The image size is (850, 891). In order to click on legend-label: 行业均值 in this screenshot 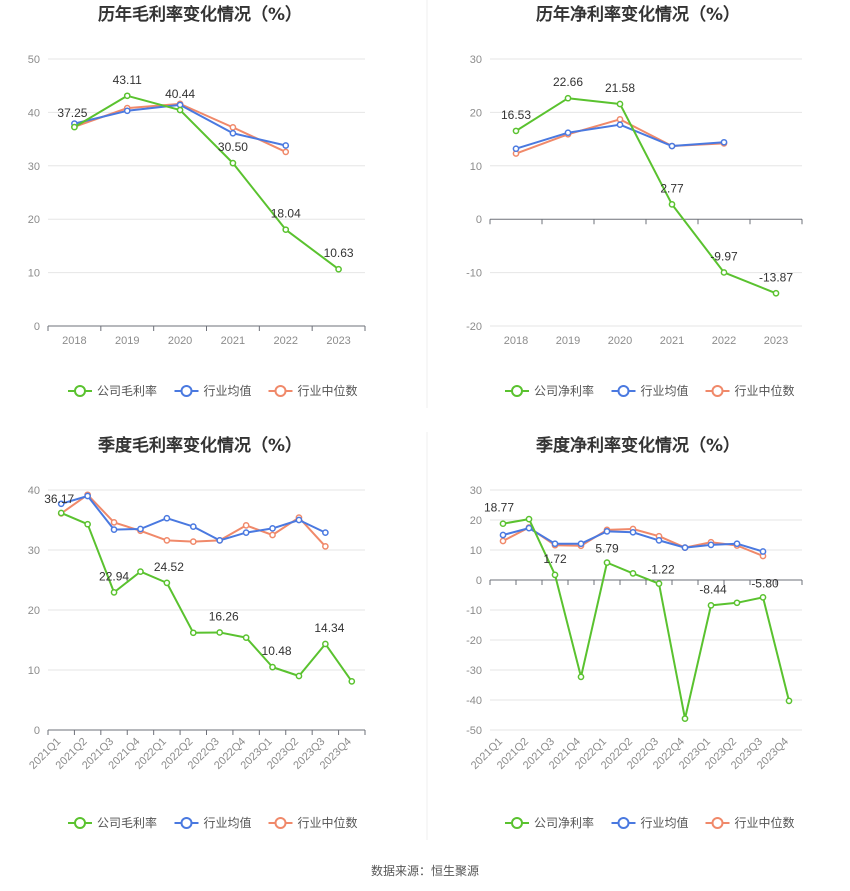, I will do `click(665, 390)`.